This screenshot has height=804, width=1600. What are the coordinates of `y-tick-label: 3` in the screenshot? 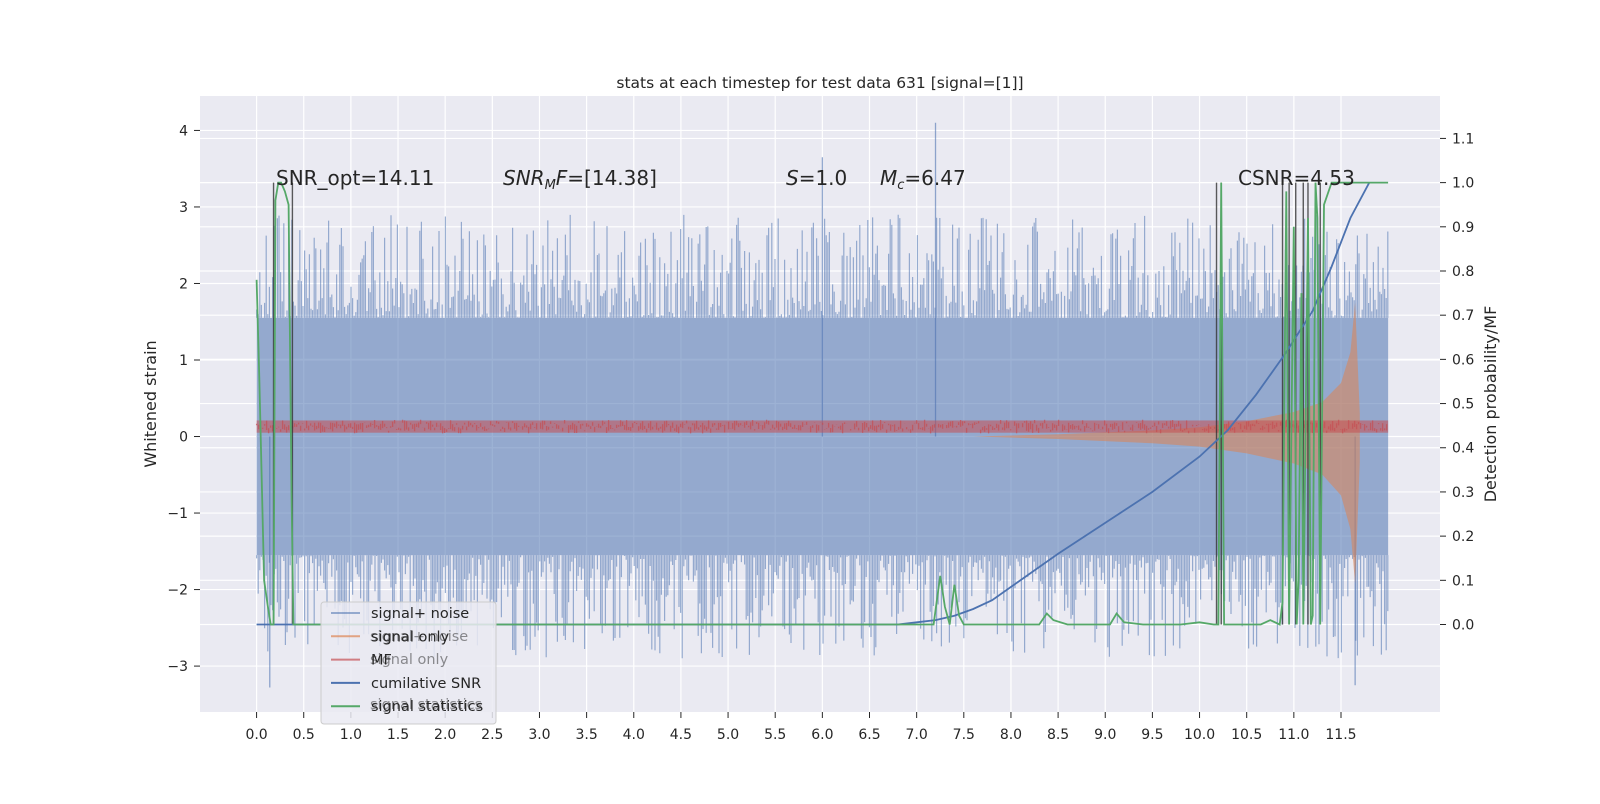 It's located at (183, 208).